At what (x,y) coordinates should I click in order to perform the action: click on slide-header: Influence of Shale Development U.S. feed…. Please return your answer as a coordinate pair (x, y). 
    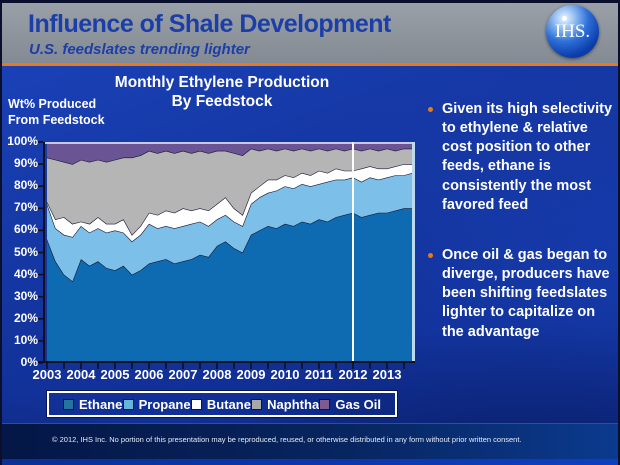
    Looking at the image, I should click on (310, 31).